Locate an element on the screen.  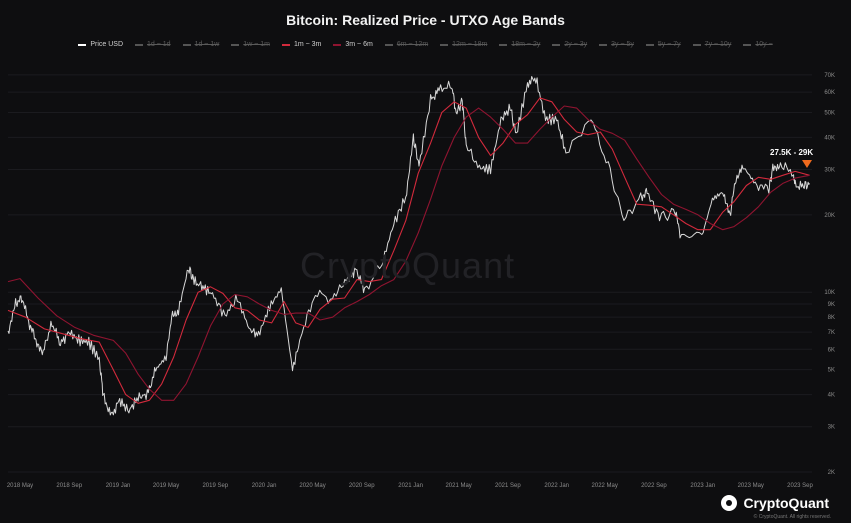
y-tick-label: 8K is located at coordinates (831, 318).